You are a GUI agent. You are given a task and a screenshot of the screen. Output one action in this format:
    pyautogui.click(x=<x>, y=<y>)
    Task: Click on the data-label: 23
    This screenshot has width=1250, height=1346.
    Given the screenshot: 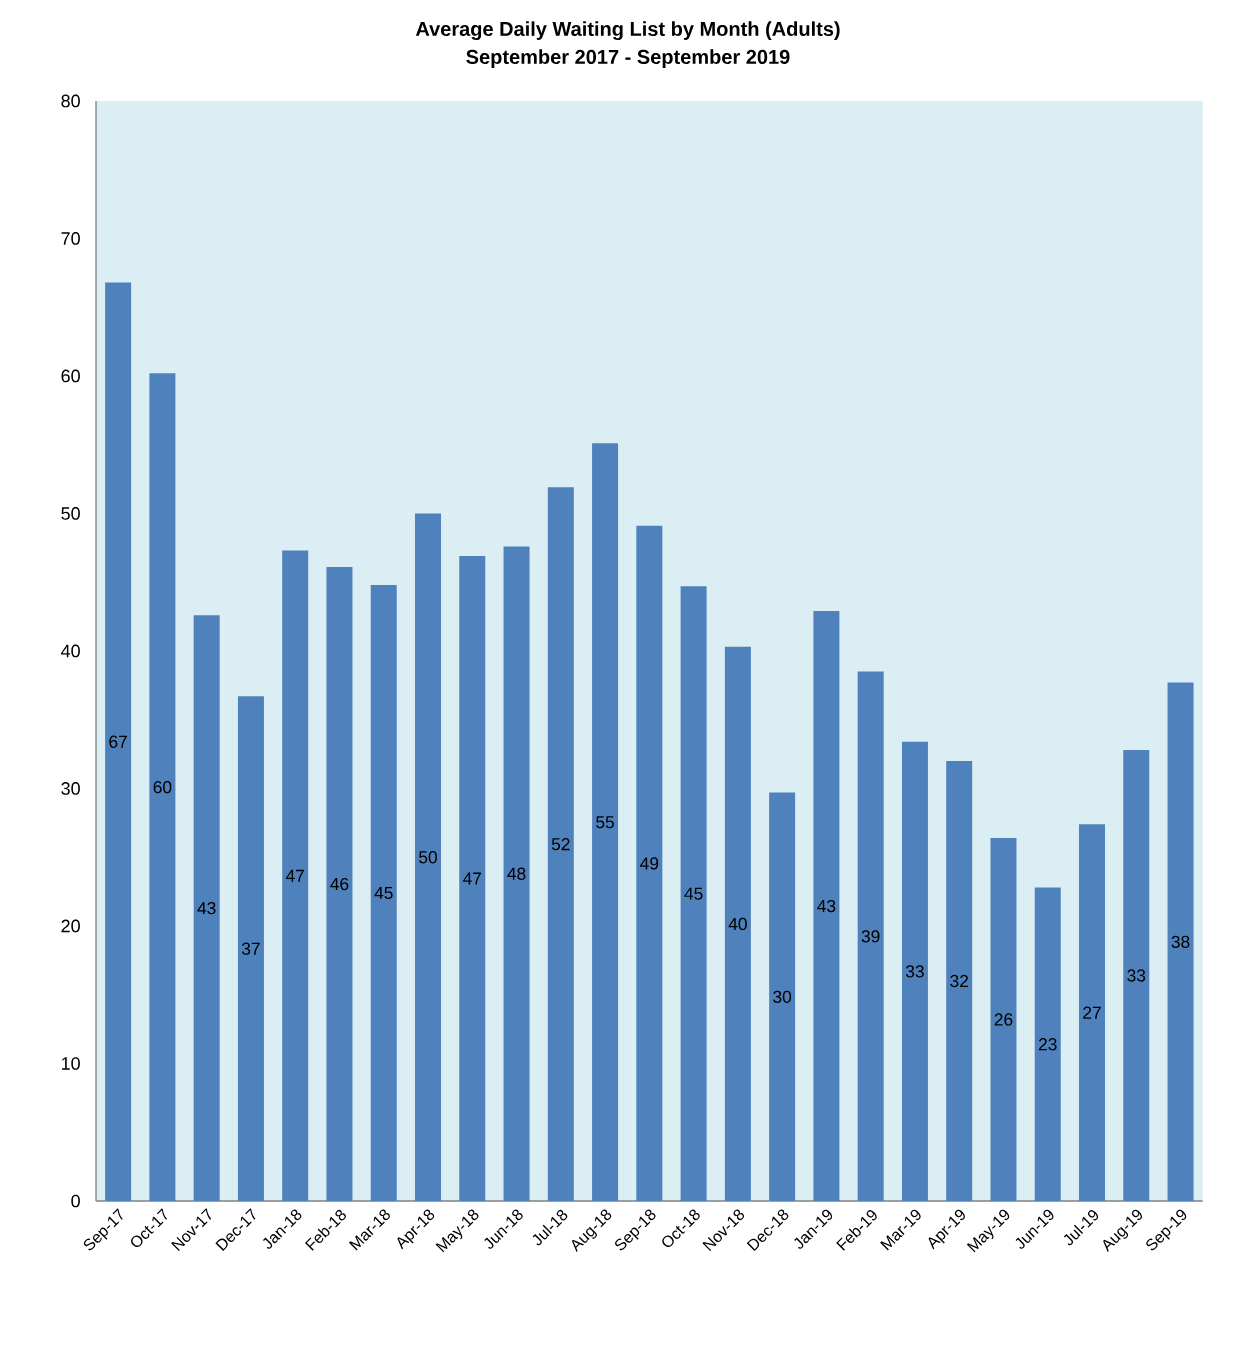 What is the action you would take?
    pyautogui.click(x=1047, y=1044)
    